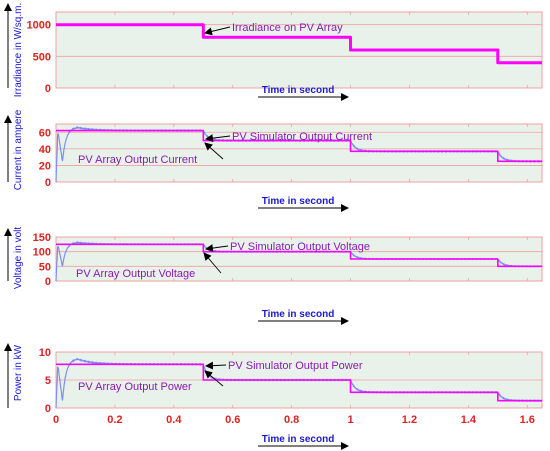  Describe the element at coordinates (45, 267) in the screenshot. I see `panel-3-ytick-label: 50` at that location.